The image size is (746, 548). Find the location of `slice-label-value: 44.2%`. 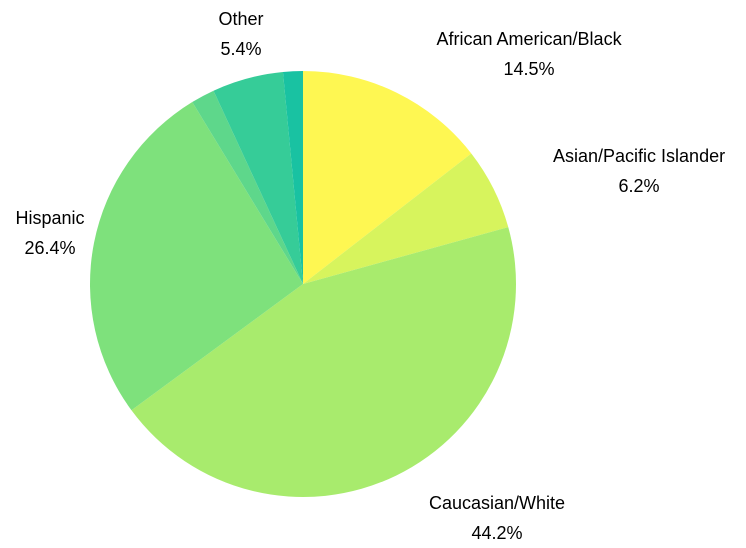

slice-label-value: 44.2% is located at coordinates (497, 533).